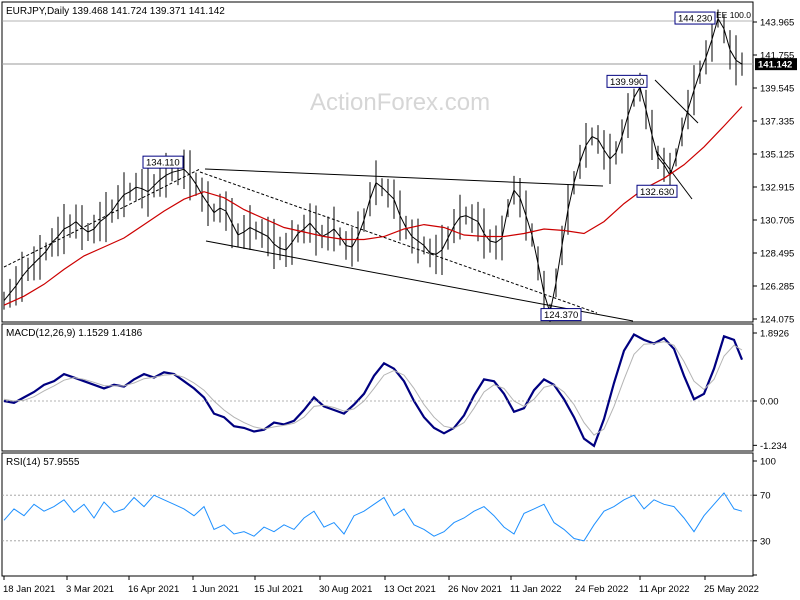 This screenshot has height=600, width=800. I want to click on y-tick-label: 128.495, so click(777, 254).